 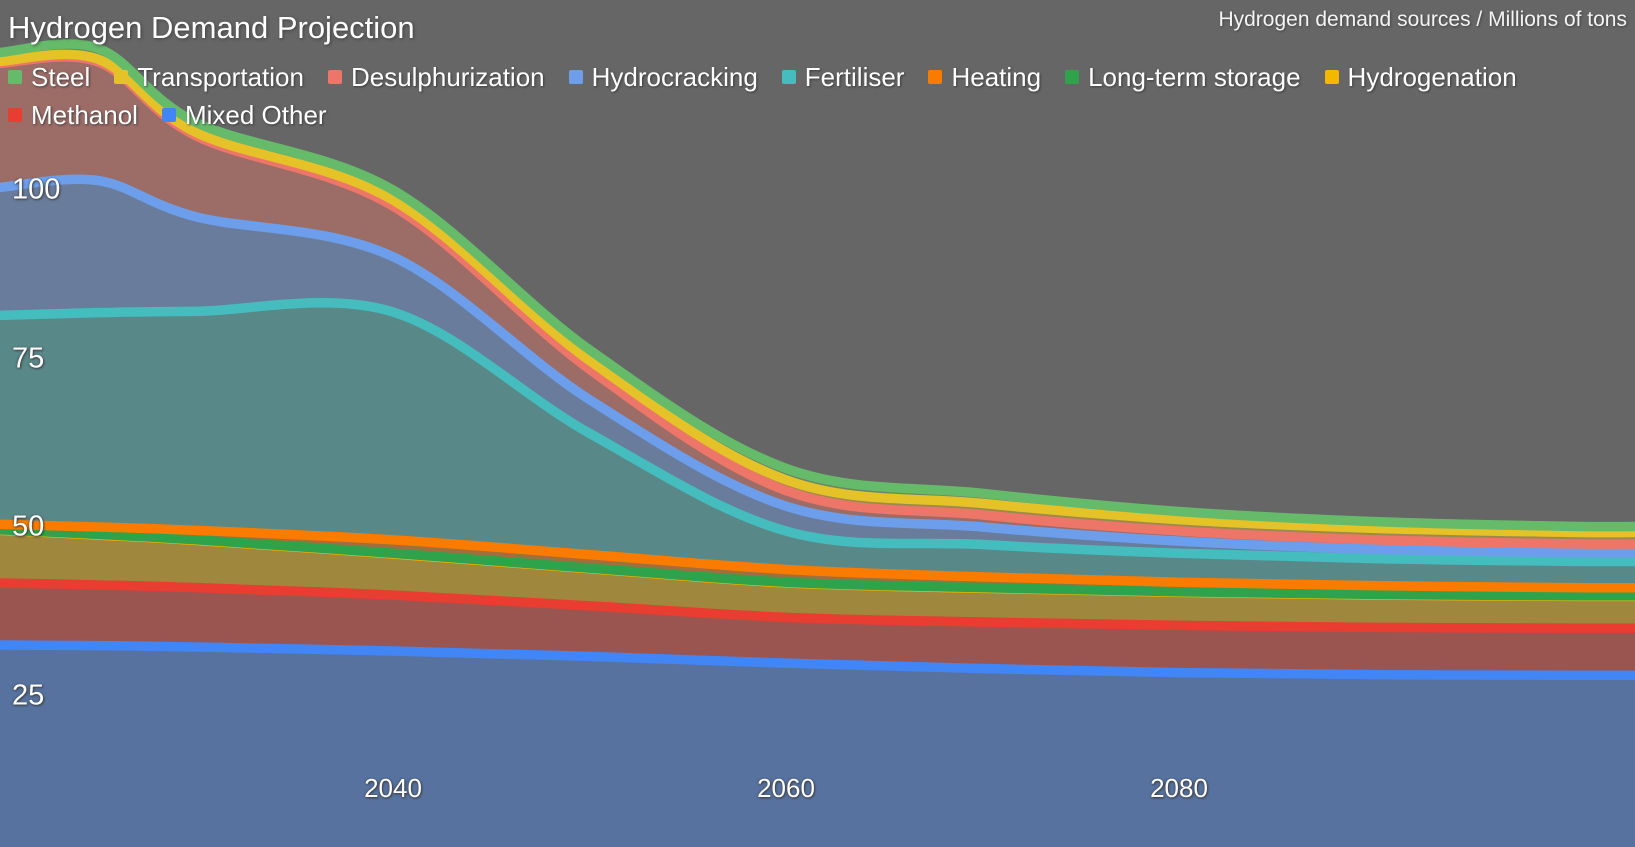 What do you see at coordinates (788, 77) in the screenshot?
I see `legend-color-swatch-fertiliser` at bounding box center [788, 77].